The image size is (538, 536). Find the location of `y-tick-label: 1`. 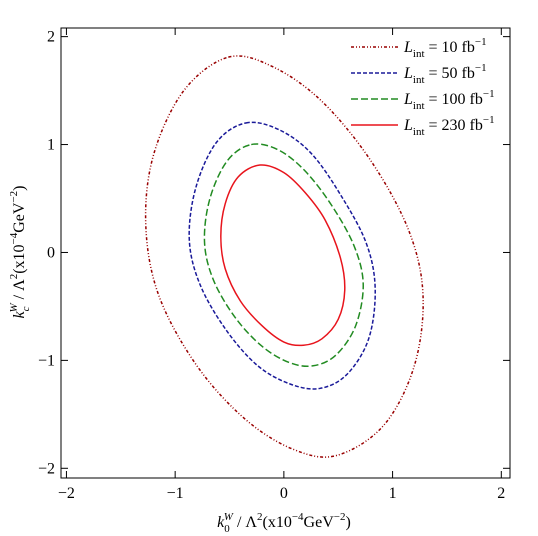

y-tick-label: 1 is located at coordinates (51, 145).